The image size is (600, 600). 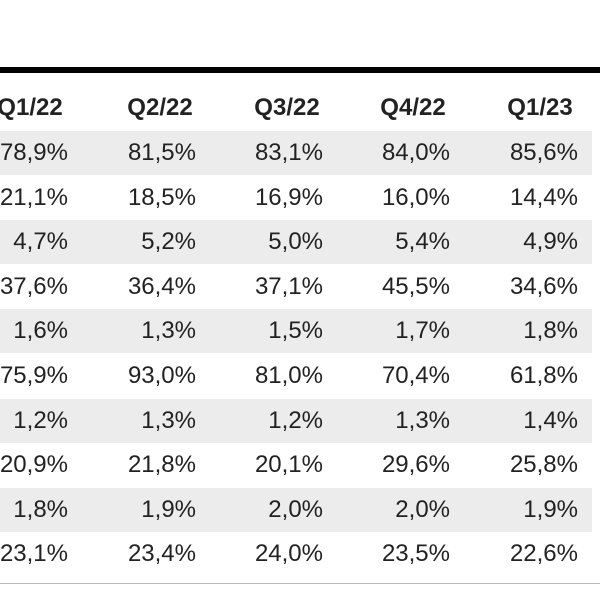 I want to click on column-header: Q3/22, so click(x=287, y=107).